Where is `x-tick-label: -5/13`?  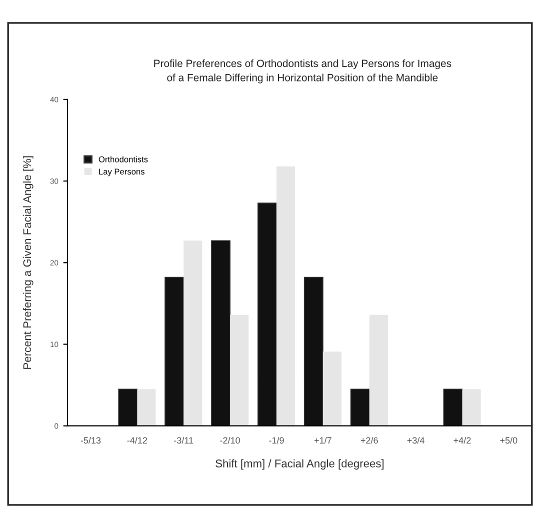 x-tick-label: -5/13 is located at coordinates (90, 440).